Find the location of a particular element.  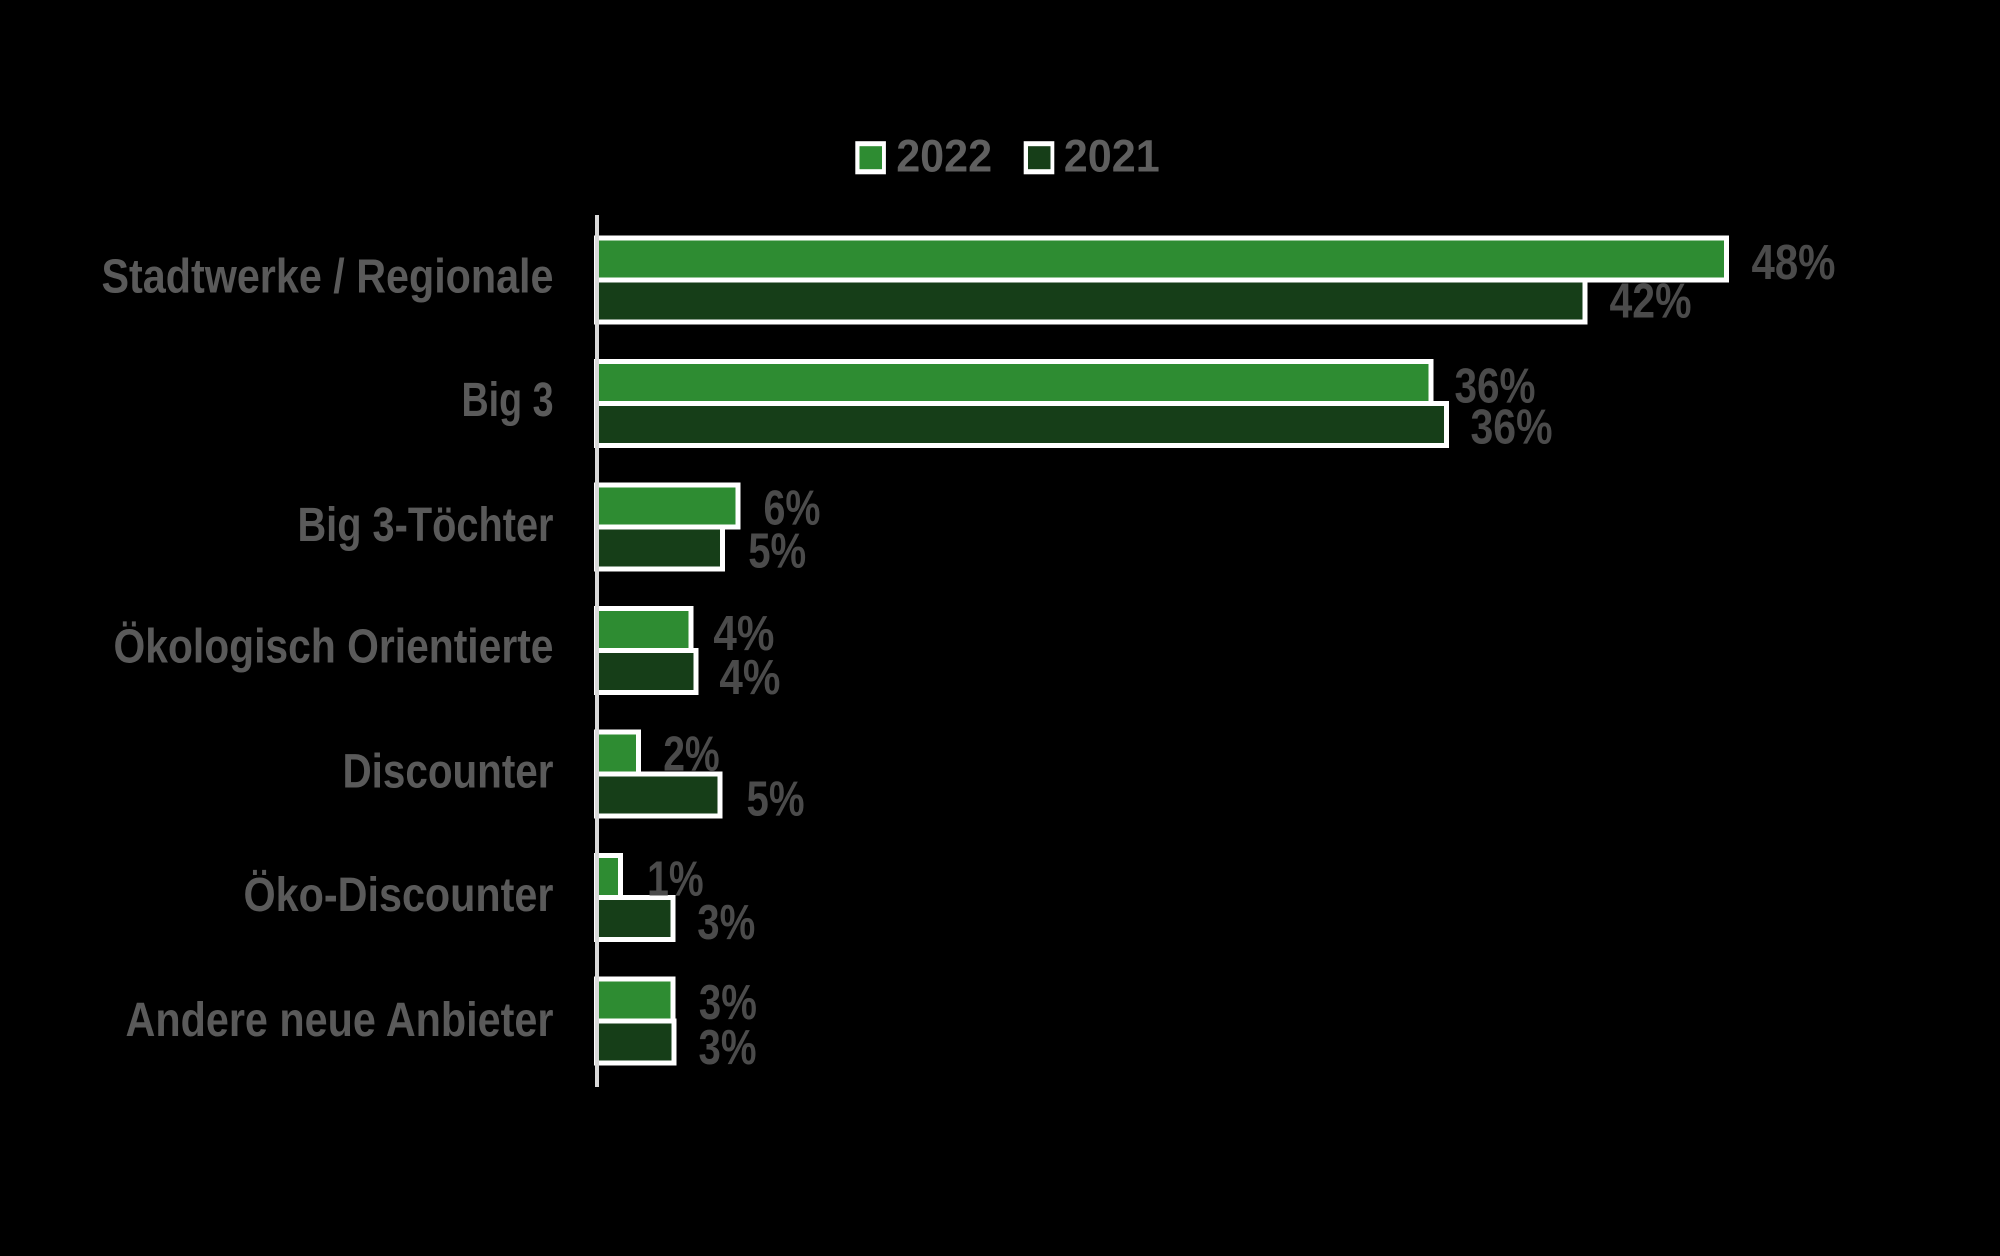

svg-text: Big 3-Töchter is located at coordinates (426, 525).